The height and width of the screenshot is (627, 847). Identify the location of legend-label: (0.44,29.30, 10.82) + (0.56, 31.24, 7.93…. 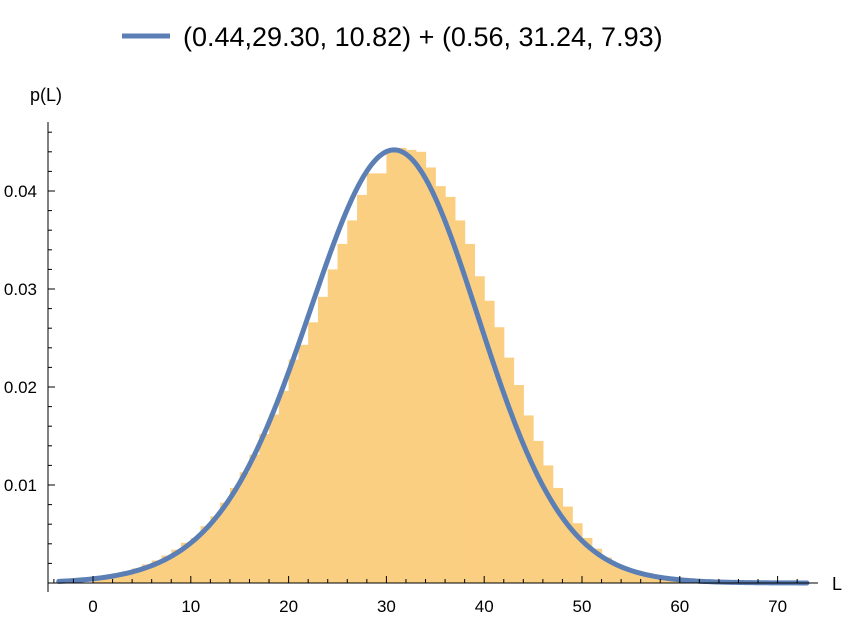
(423, 37).